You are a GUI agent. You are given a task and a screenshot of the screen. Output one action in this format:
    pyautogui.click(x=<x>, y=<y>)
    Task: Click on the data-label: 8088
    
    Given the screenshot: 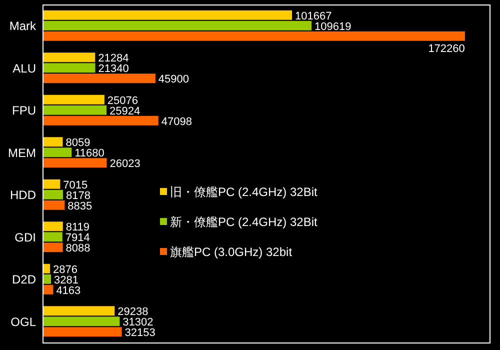 What is the action you would take?
    pyautogui.click(x=78, y=248)
    